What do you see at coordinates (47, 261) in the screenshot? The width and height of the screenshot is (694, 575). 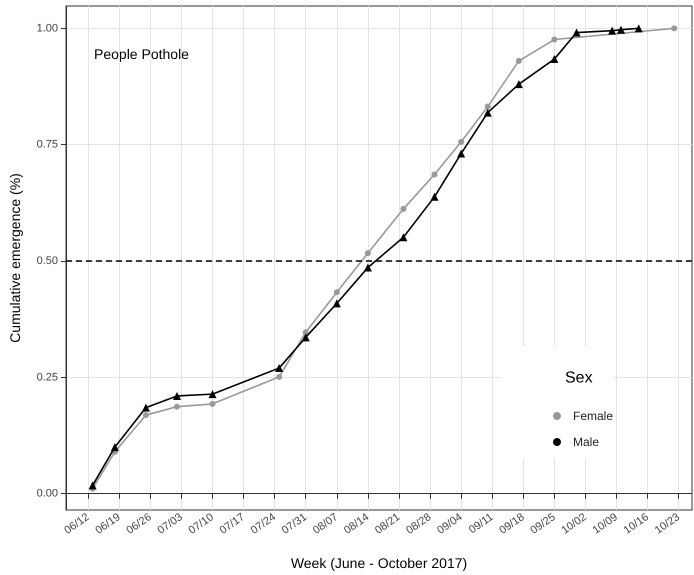 I see `y-tick-label: 0.50` at bounding box center [47, 261].